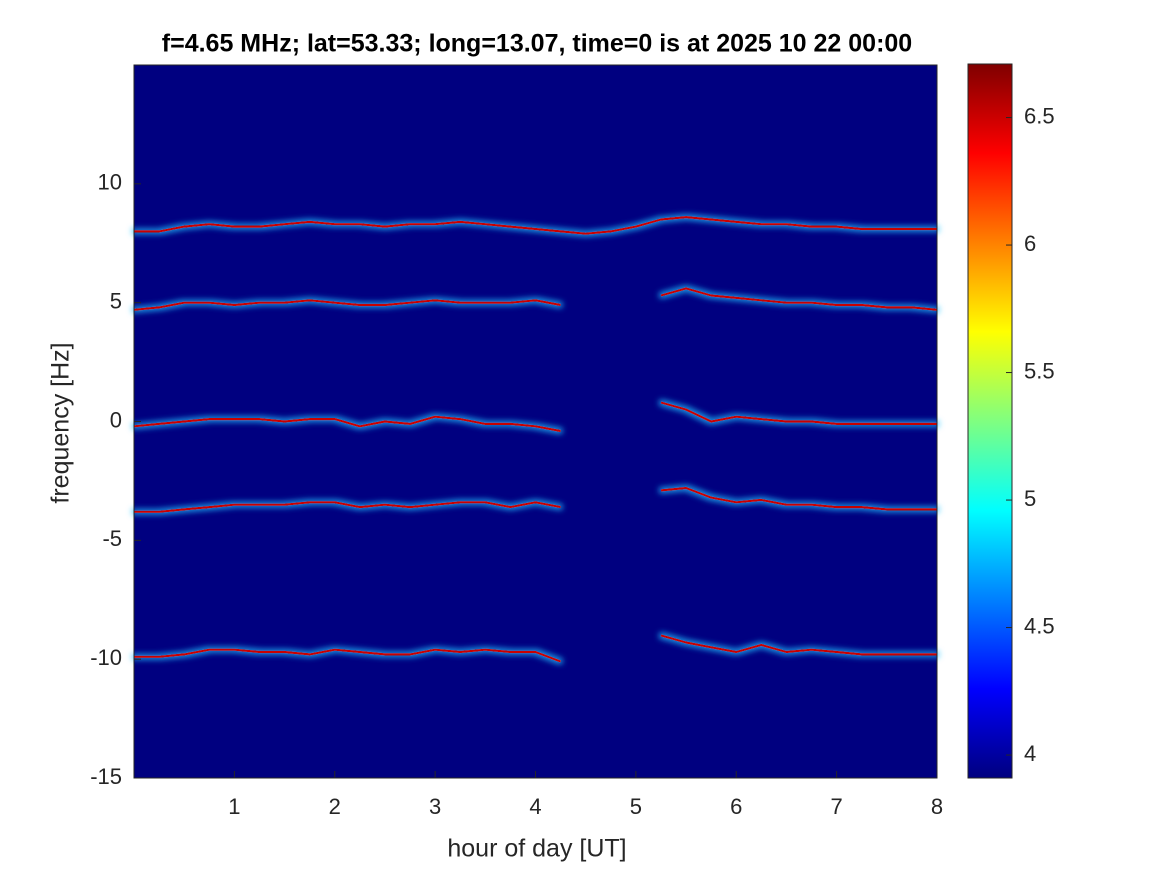 This screenshot has width=1167, height=875. What do you see at coordinates (106, 776) in the screenshot?
I see `y-tick-label: -15` at bounding box center [106, 776].